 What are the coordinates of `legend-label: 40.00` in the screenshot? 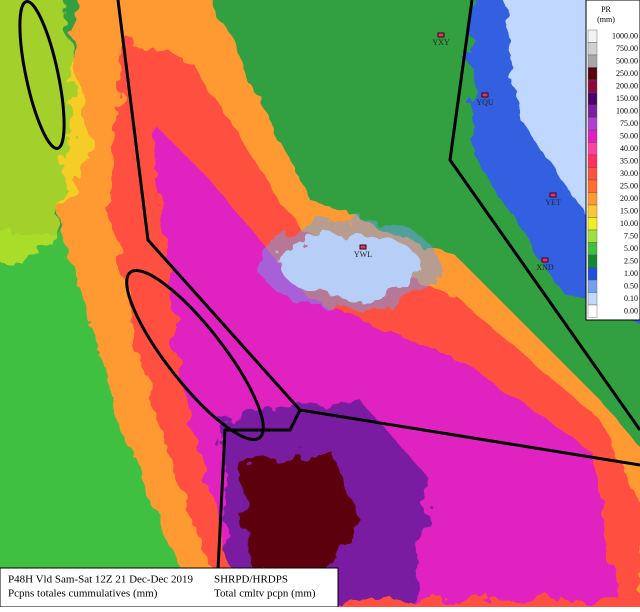 It's located at (629, 148).